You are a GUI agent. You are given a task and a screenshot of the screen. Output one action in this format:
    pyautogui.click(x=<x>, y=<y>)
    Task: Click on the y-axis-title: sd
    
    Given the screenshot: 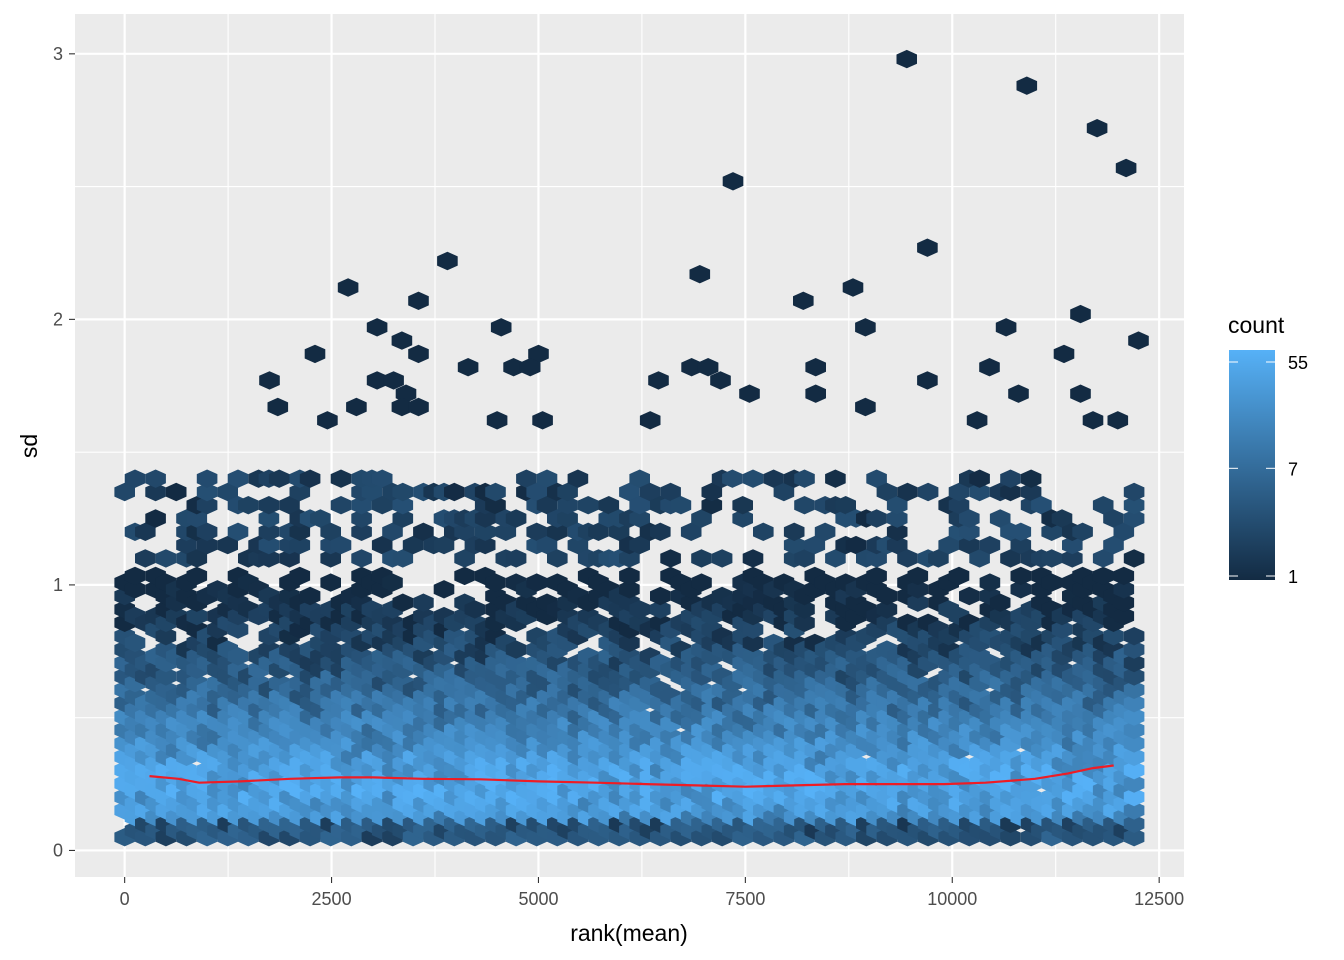 What is the action you would take?
    pyautogui.click(x=29, y=446)
    